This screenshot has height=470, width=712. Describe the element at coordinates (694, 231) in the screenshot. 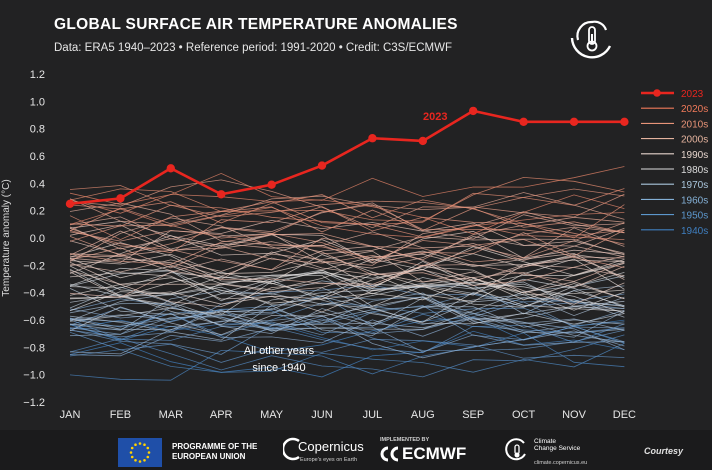

I see `legend-entry-1940s: 1940s` at that location.